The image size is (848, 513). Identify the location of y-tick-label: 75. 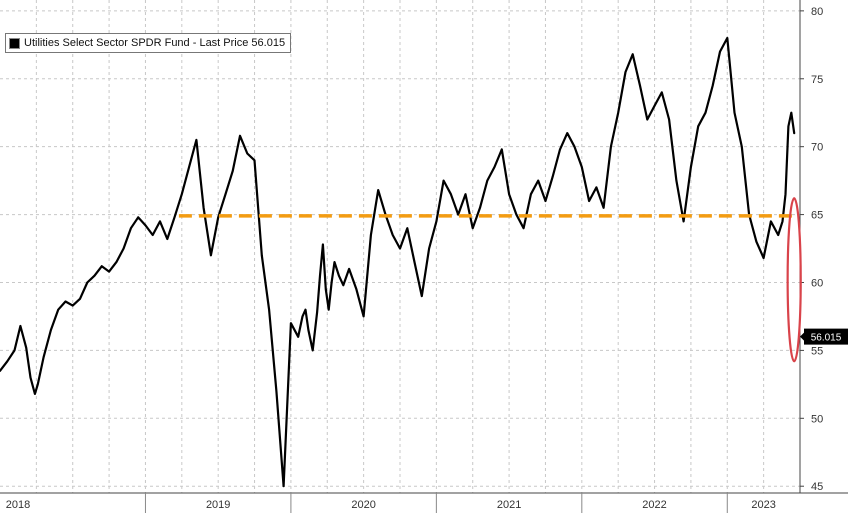
(817, 80).